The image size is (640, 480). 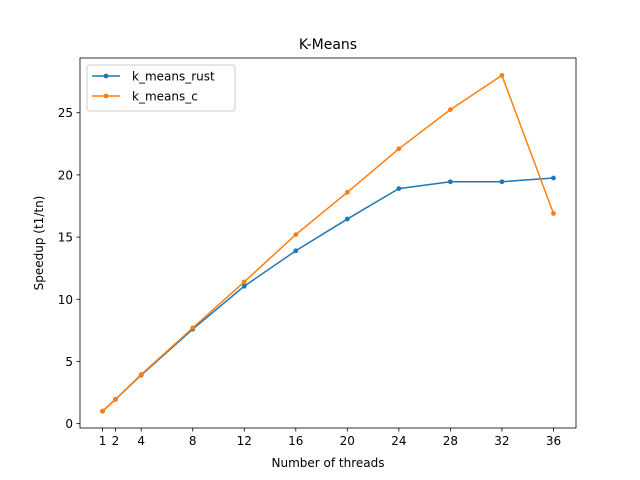 I want to click on x-tick-label: 36, so click(x=553, y=441).